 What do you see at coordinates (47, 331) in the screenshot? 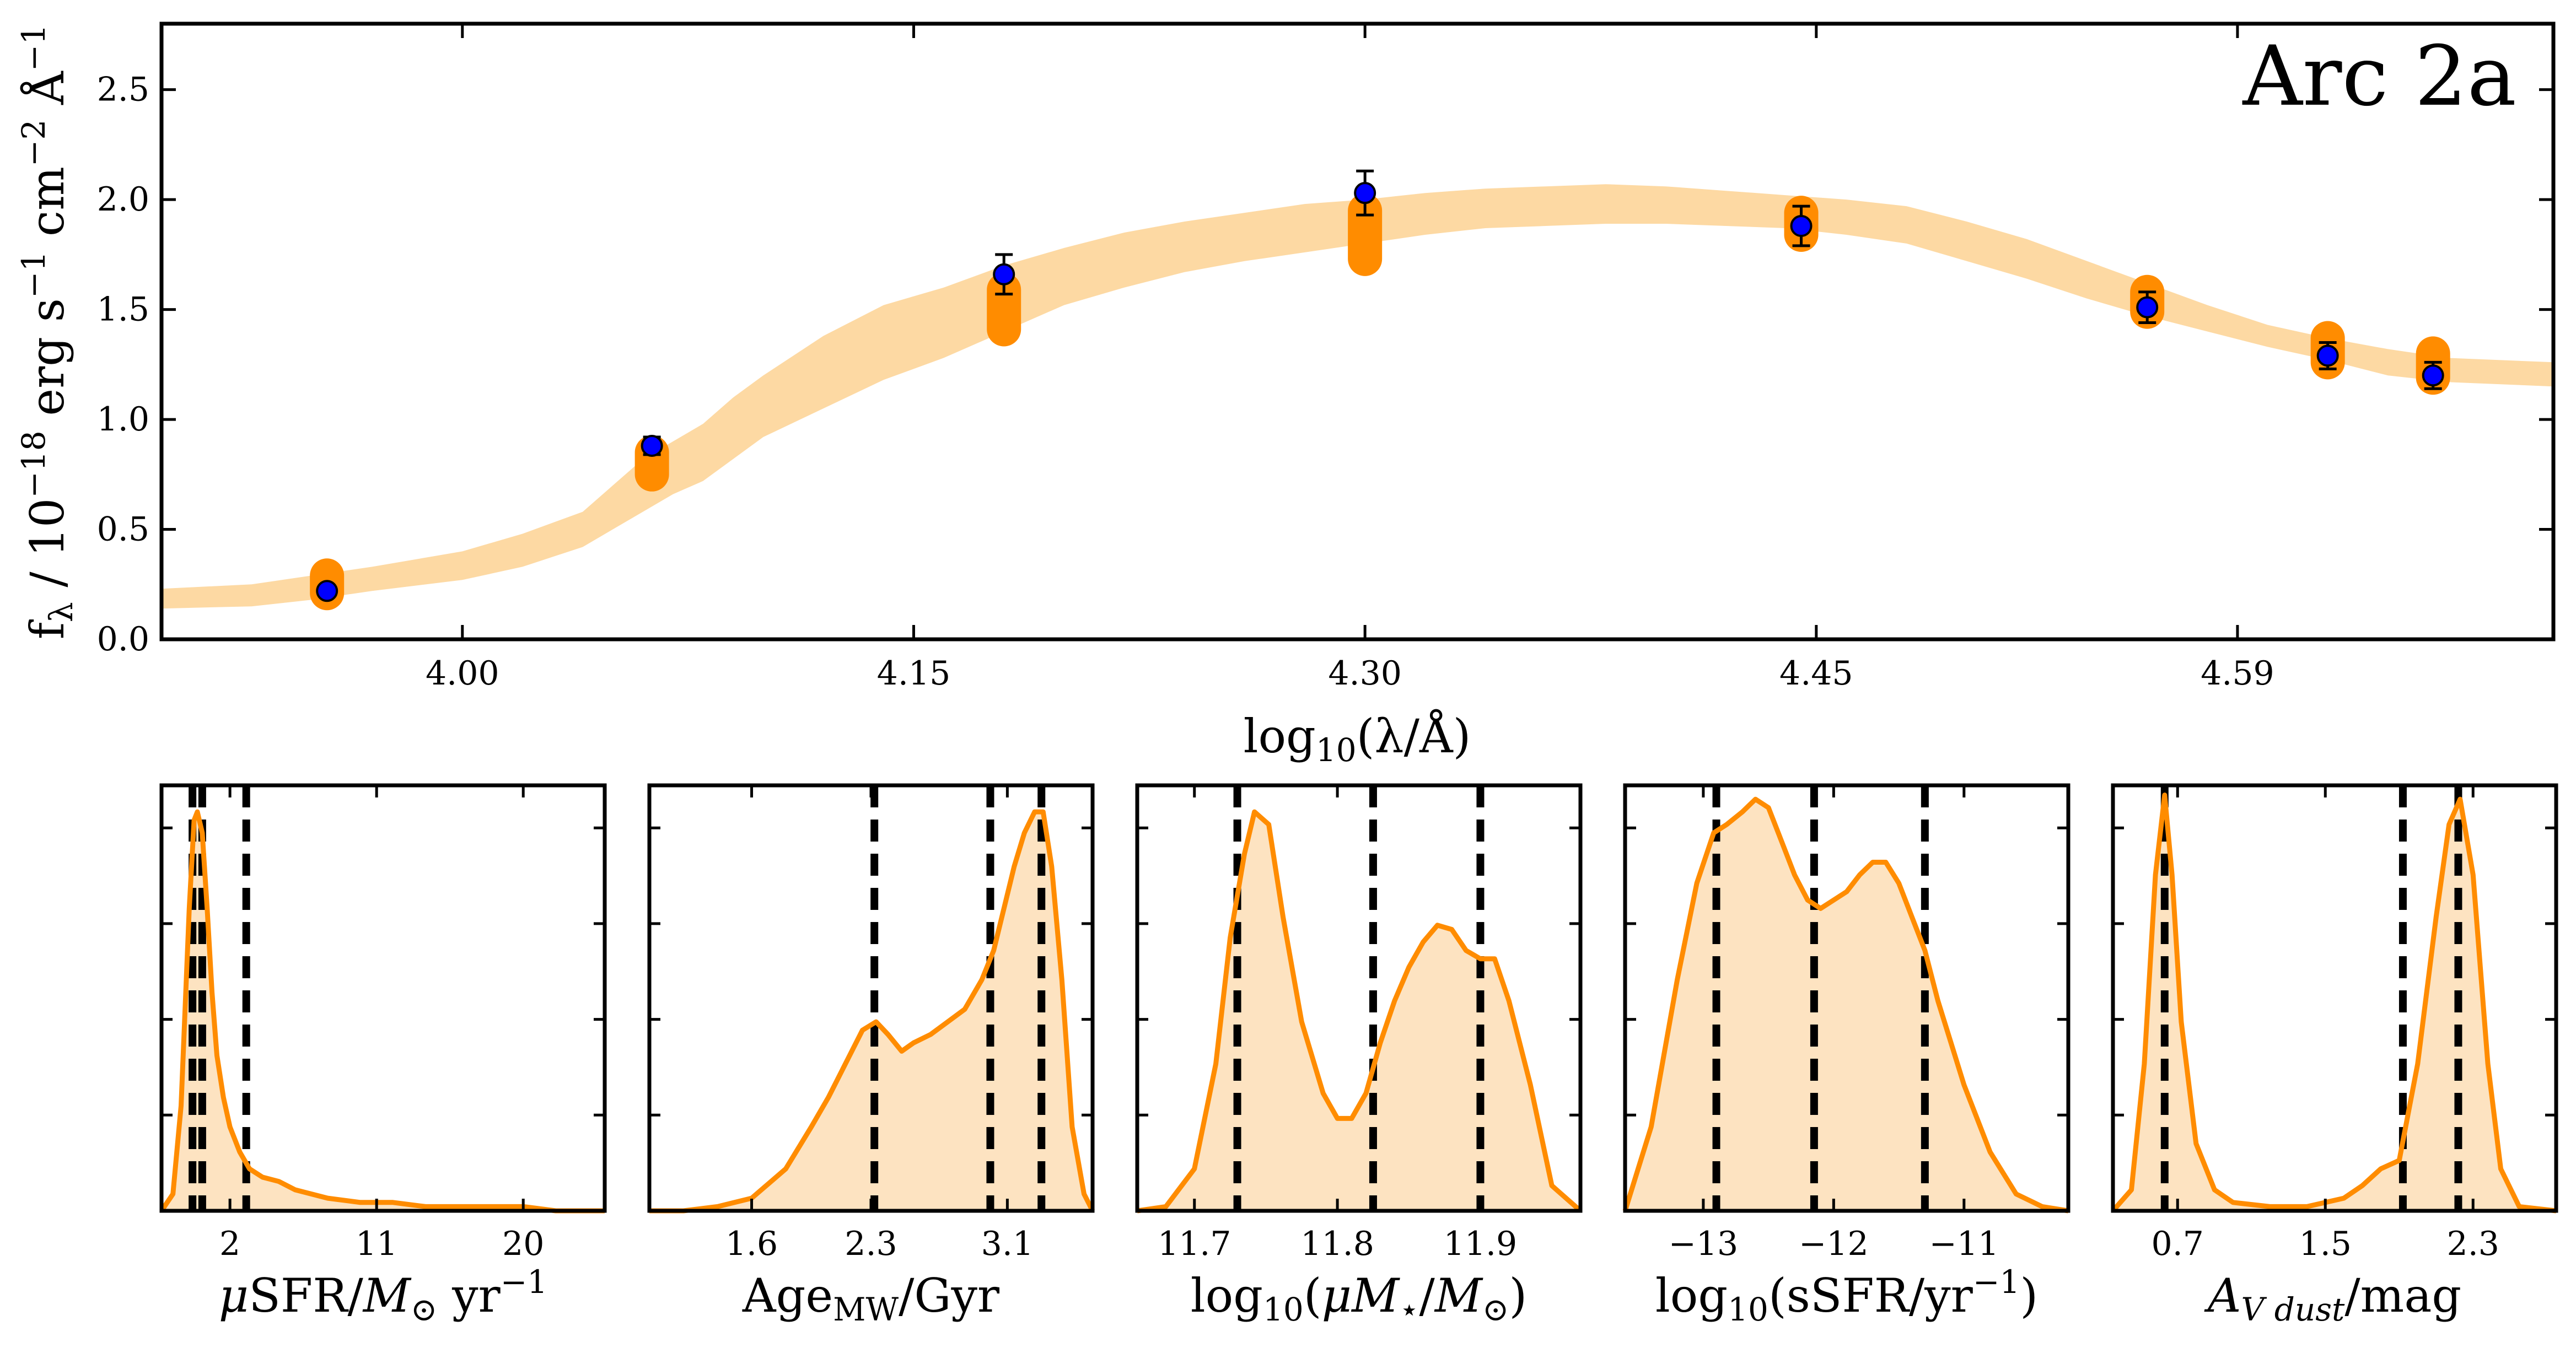
I see `main-y-axis-label: fλ / 10−18 erg s−1 cm−2 Å−1` at bounding box center [47, 331].